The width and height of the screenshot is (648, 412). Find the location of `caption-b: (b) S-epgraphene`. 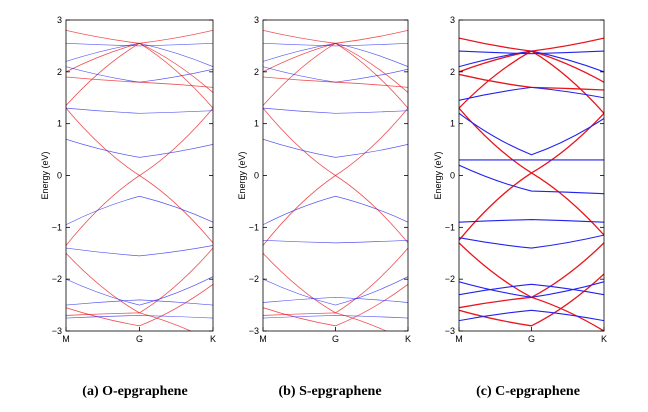

caption-b: (b) S-epgraphene is located at coordinates (330, 391).